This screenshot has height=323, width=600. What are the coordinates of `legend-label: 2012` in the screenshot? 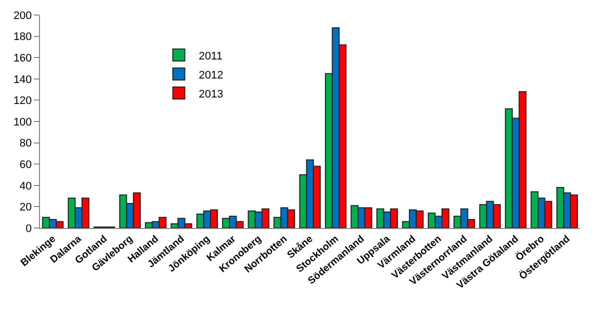 It's located at (211, 75).